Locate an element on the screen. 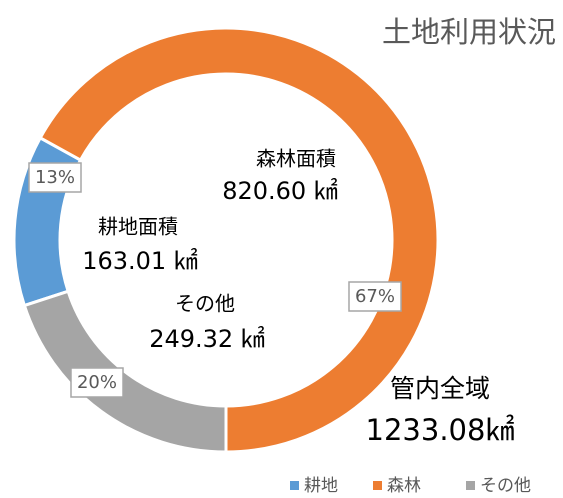 The height and width of the screenshot is (498, 563). chart-title: 土地利用状況 is located at coordinates (469, 32).